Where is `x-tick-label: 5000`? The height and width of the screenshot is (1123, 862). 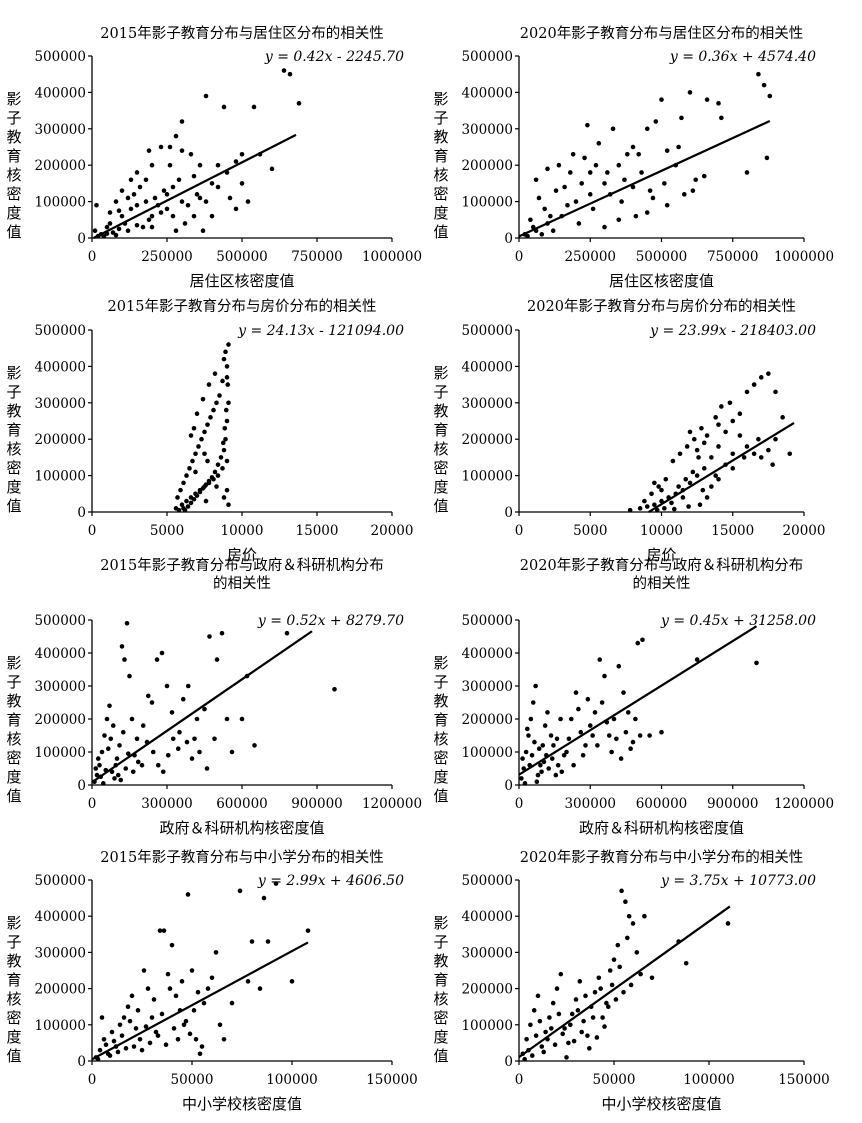
x-tick-label: 5000 is located at coordinates (167, 531).